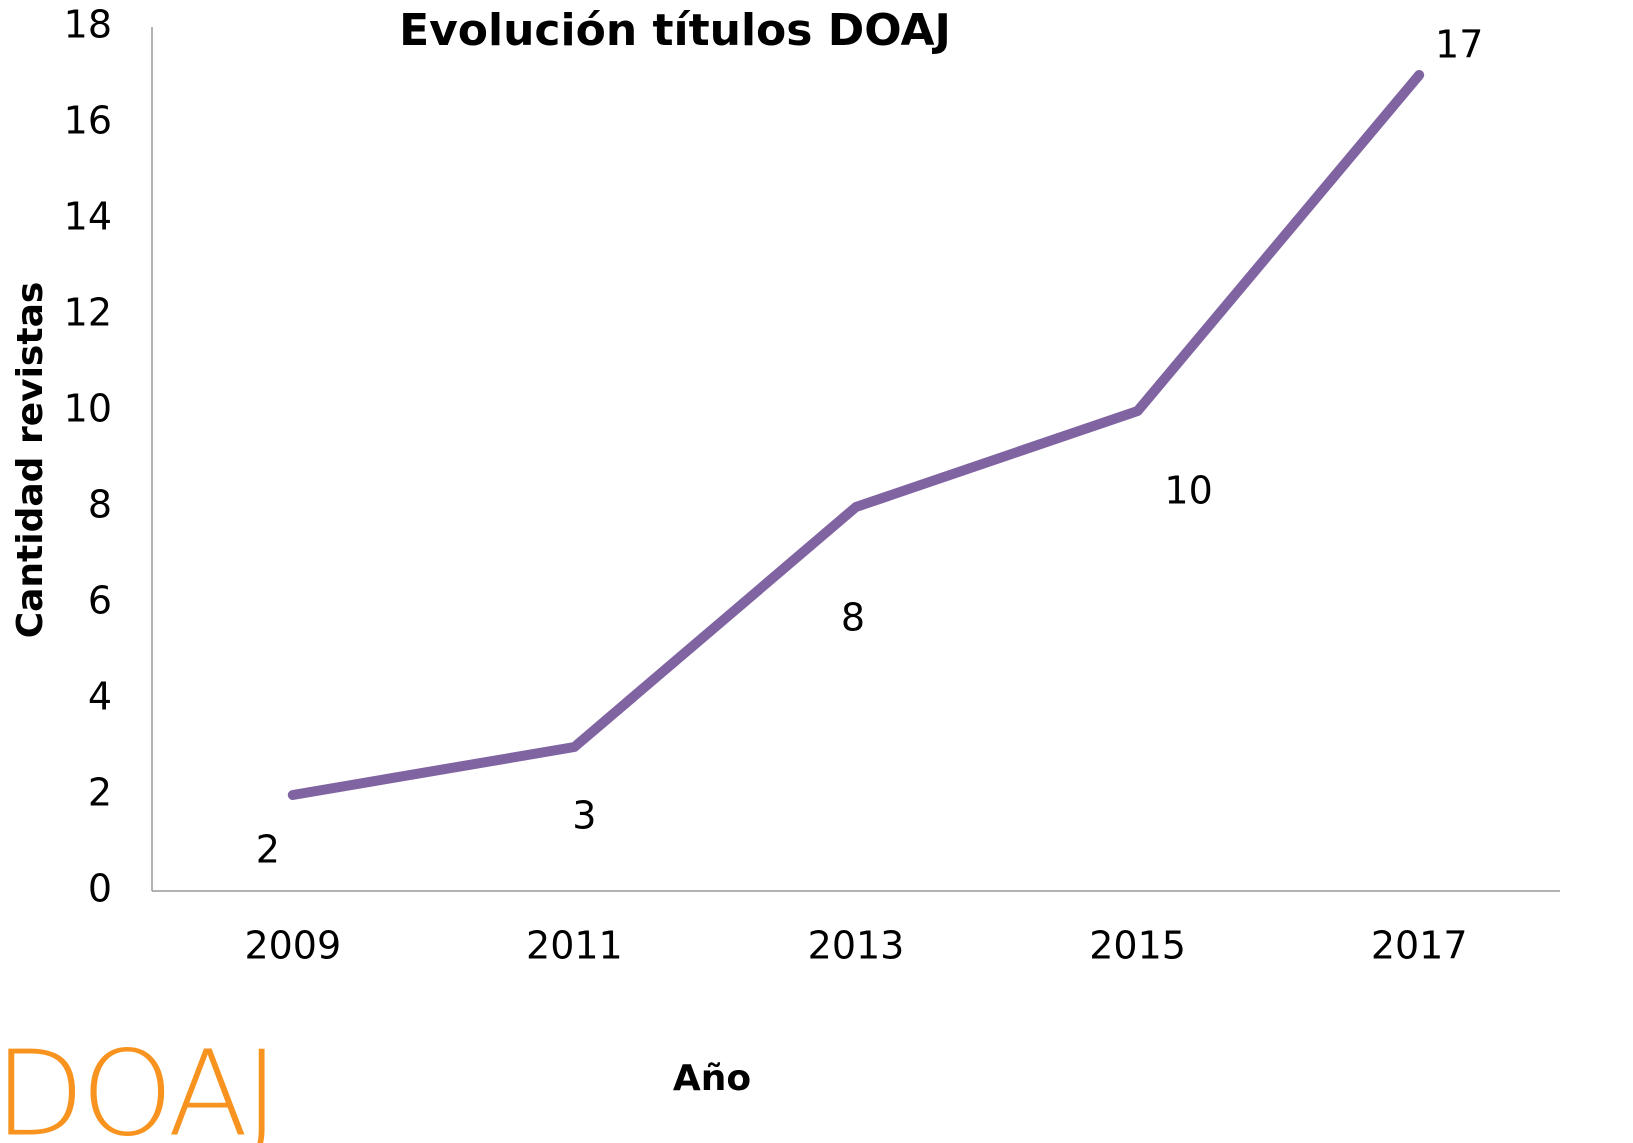 This screenshot has width=1633, height=1143. Describe the element at coordinates (268, 850) in the screenshot. I see `data-label: 2` at that location.